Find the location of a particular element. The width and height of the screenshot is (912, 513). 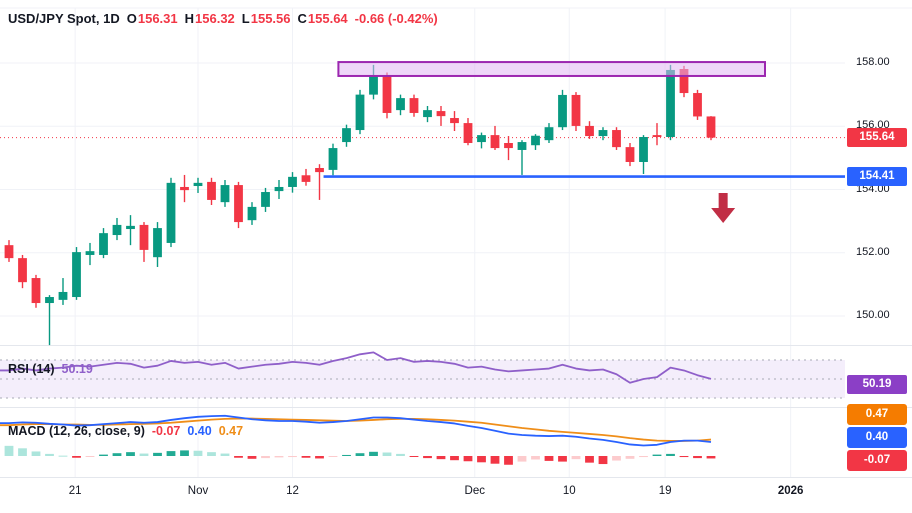

ohlc-close: C155.64 is located at coordinates (322, 18).